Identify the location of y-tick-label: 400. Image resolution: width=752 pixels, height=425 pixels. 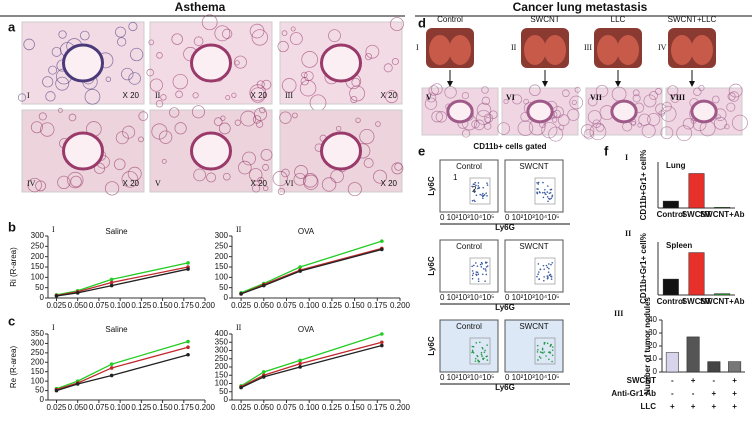
(222, 333).